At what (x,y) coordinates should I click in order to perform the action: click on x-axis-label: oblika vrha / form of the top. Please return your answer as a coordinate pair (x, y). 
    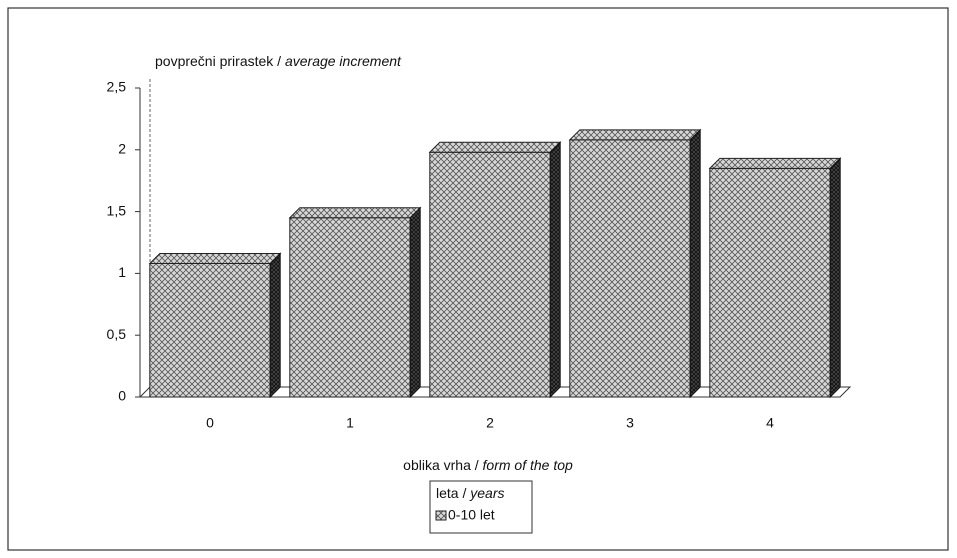
    Looking at the image, I should click on (488, 465).